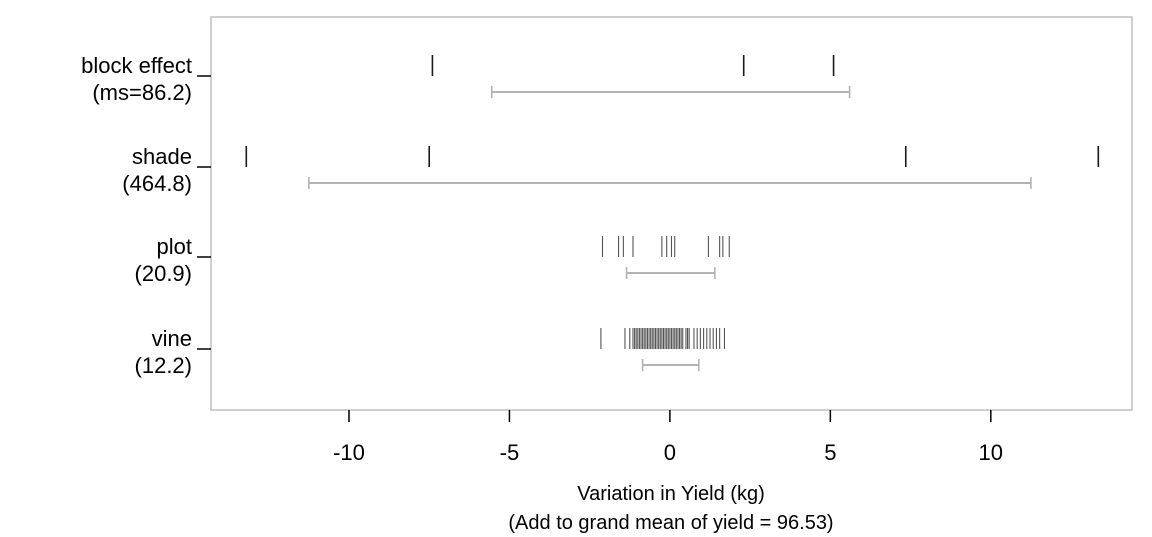 The image size is (1152, 537). I want to click on row-sublabel: (464.8), so click(157, 183).